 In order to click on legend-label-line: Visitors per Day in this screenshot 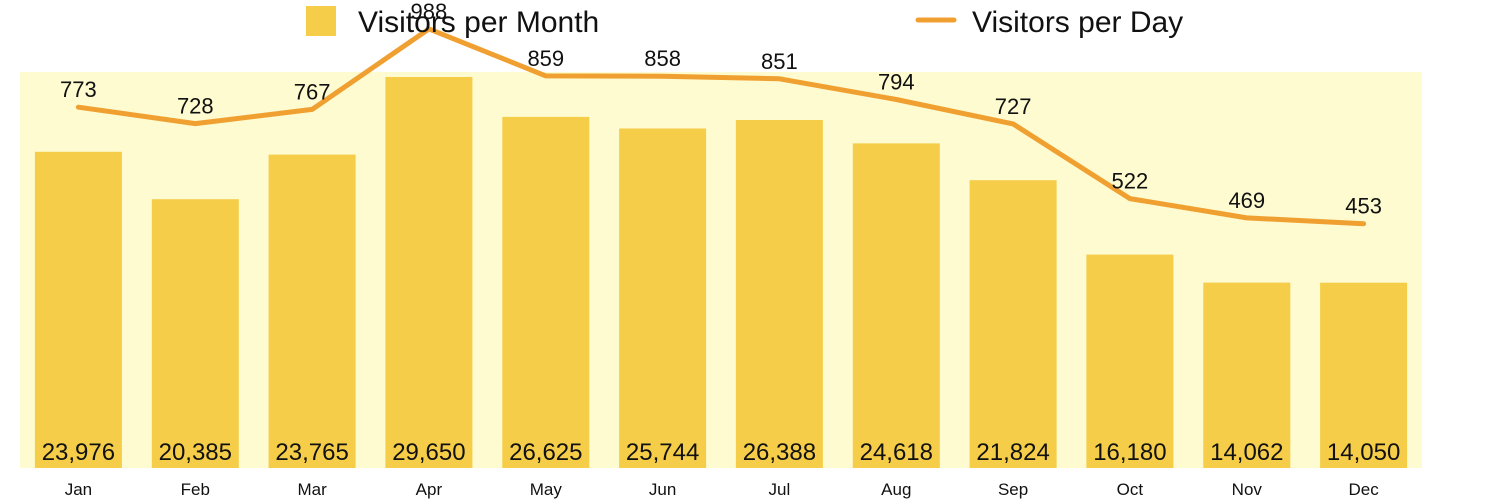, I will do `click(1077, 22)`.